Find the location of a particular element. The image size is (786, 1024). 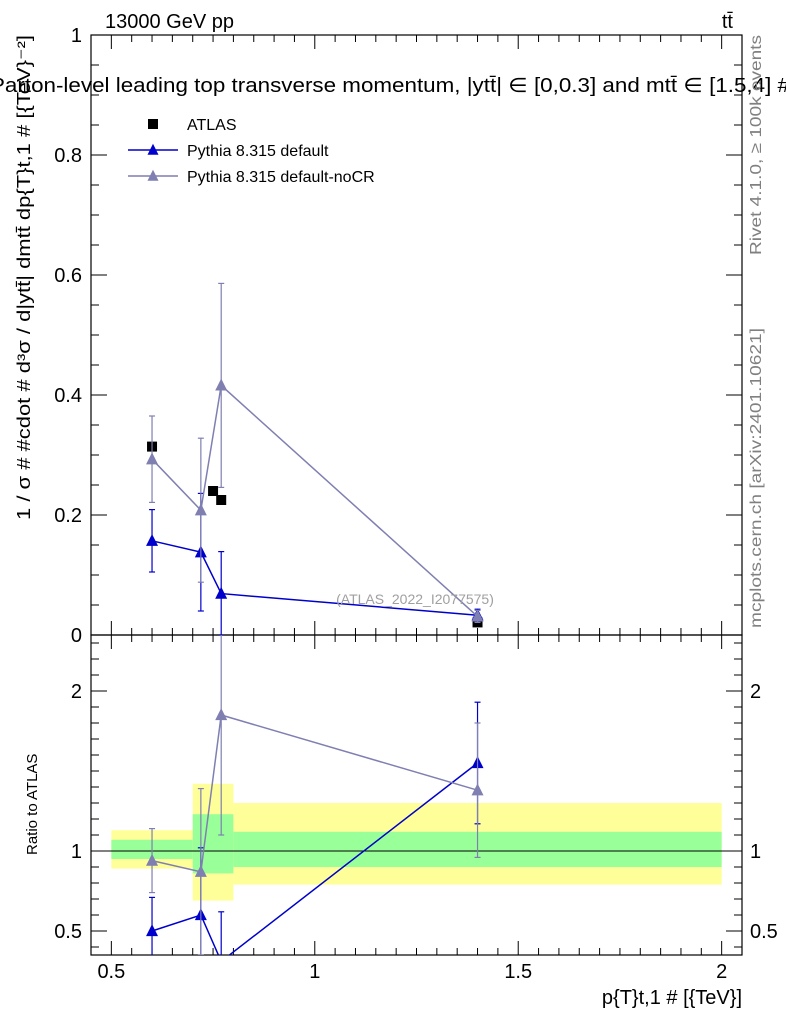

legend-marker-atlas is located at coordinates (153, 124).